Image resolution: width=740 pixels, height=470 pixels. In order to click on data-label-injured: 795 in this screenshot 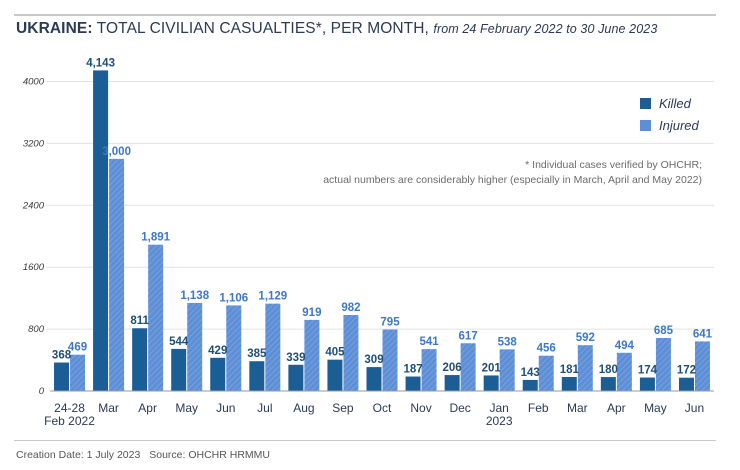, I will do `click(390, 322)`.